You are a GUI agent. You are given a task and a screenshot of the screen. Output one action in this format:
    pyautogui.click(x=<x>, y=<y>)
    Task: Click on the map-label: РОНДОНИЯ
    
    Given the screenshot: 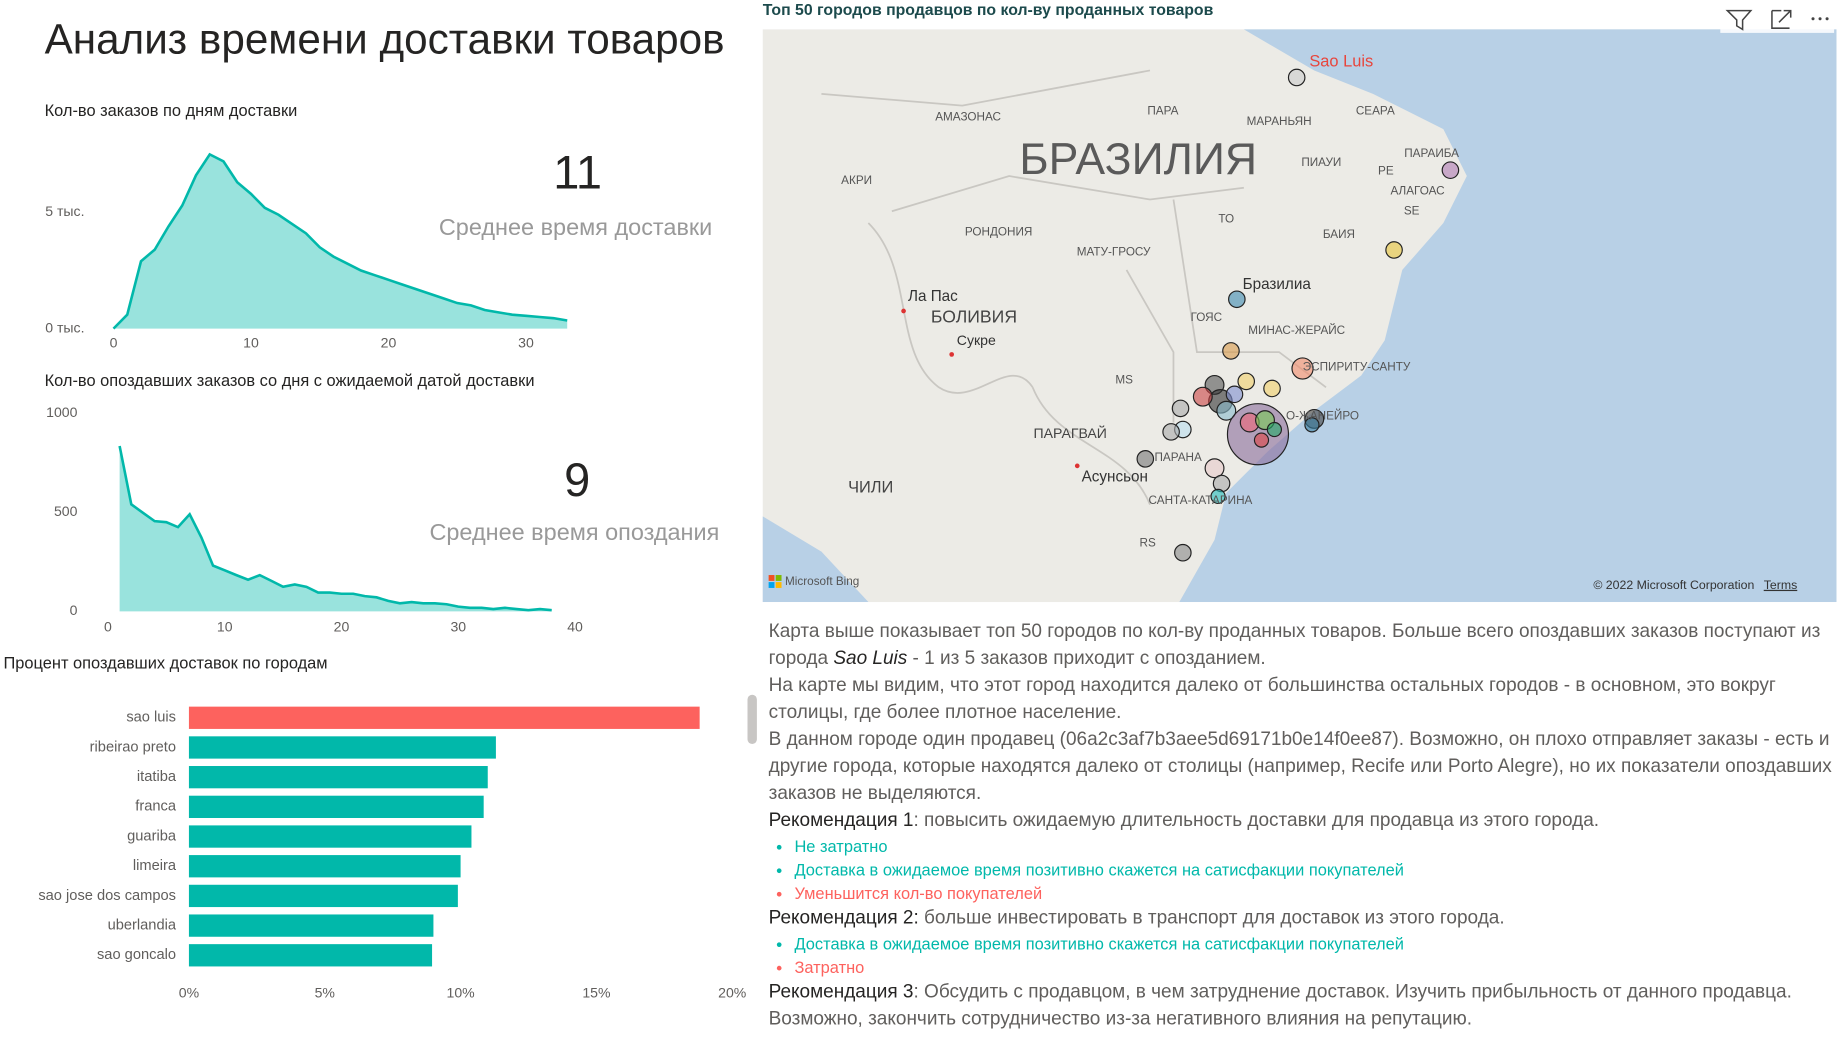 What is the action you would take?
    pyautogui.click(x=999, y=231)
    